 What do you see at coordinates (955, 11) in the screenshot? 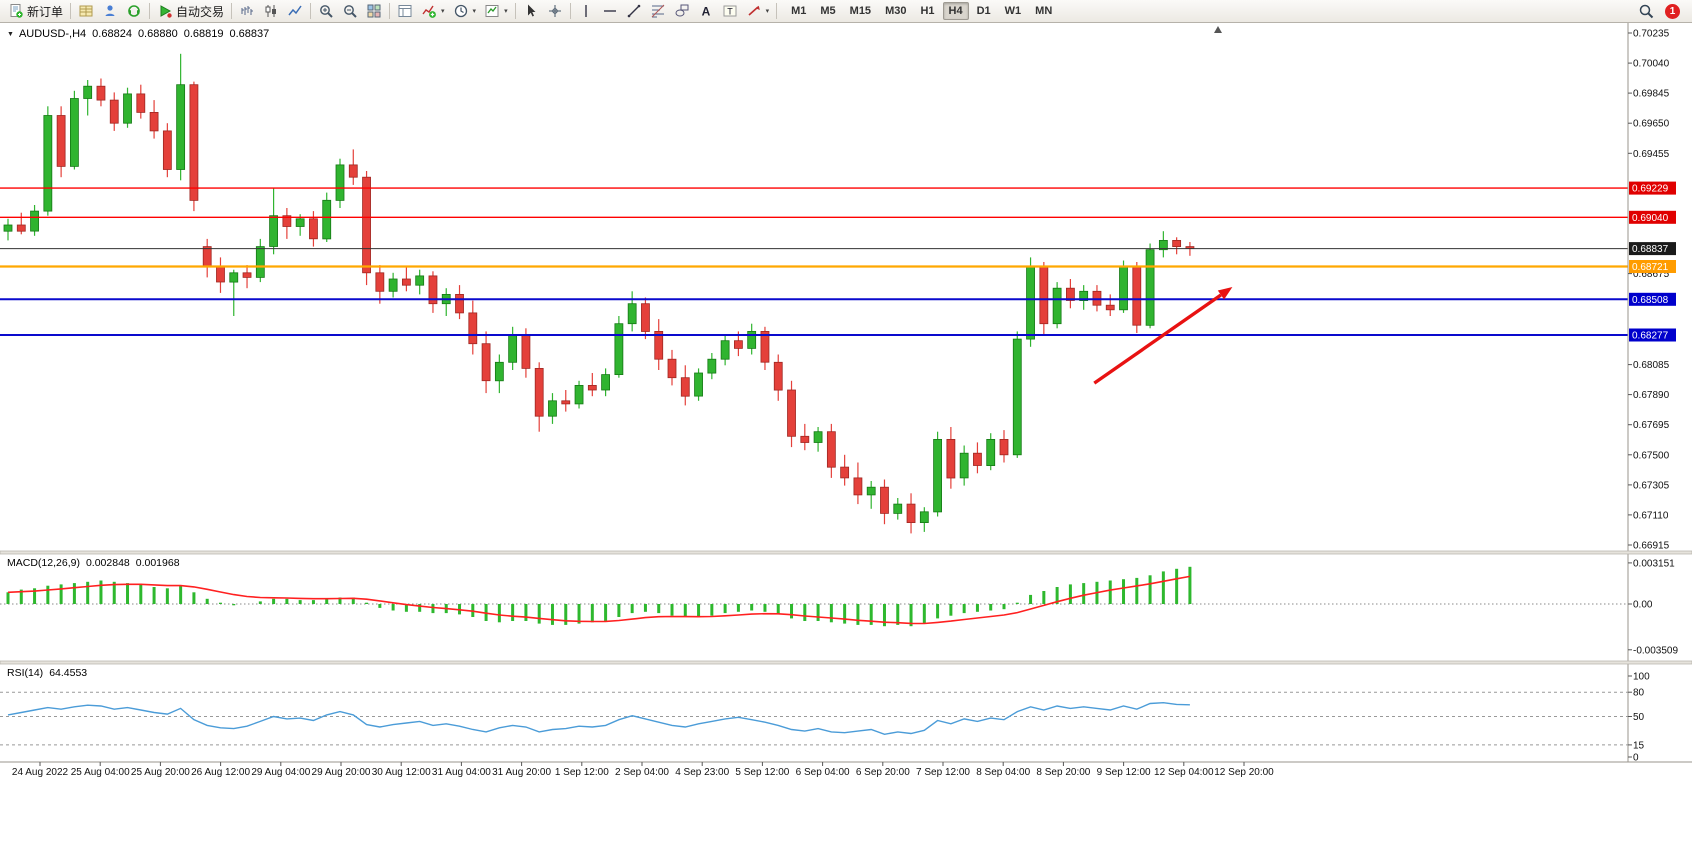
I see `timeframe-H4: H4` at bounding box center [955, 11].